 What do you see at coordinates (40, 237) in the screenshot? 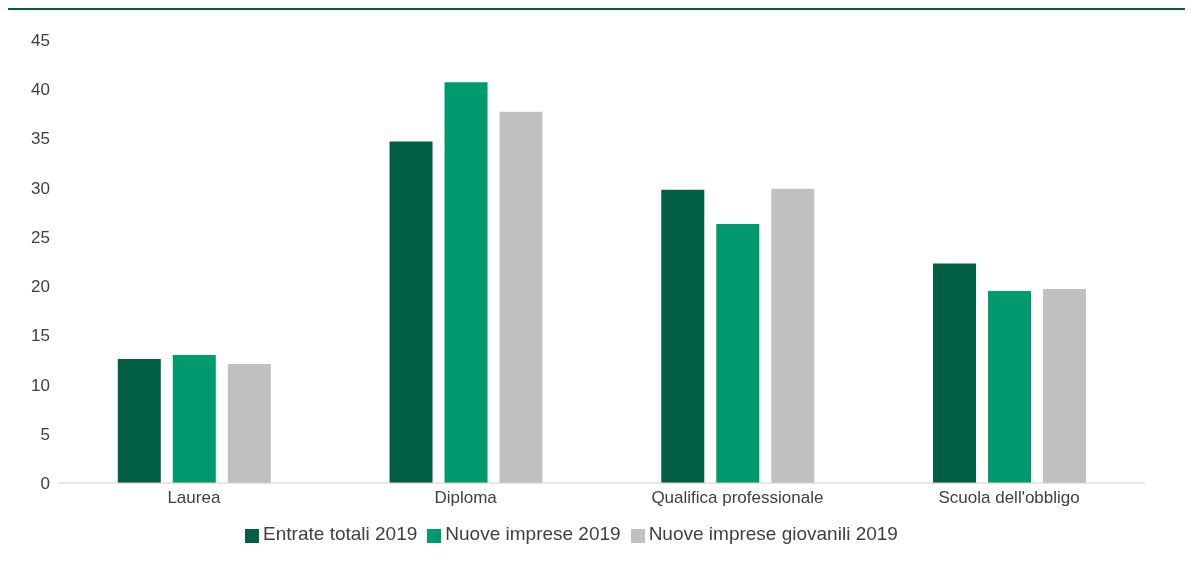
I see `y-tick-label: 25` at bounding box center [40, 237].